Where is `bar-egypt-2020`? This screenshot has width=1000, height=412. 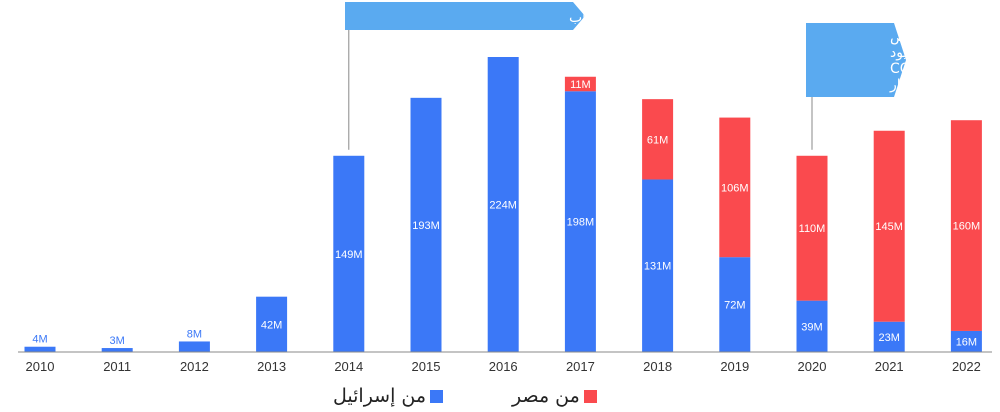 bar-egypt-2020 is located at coordinates (812, 228).